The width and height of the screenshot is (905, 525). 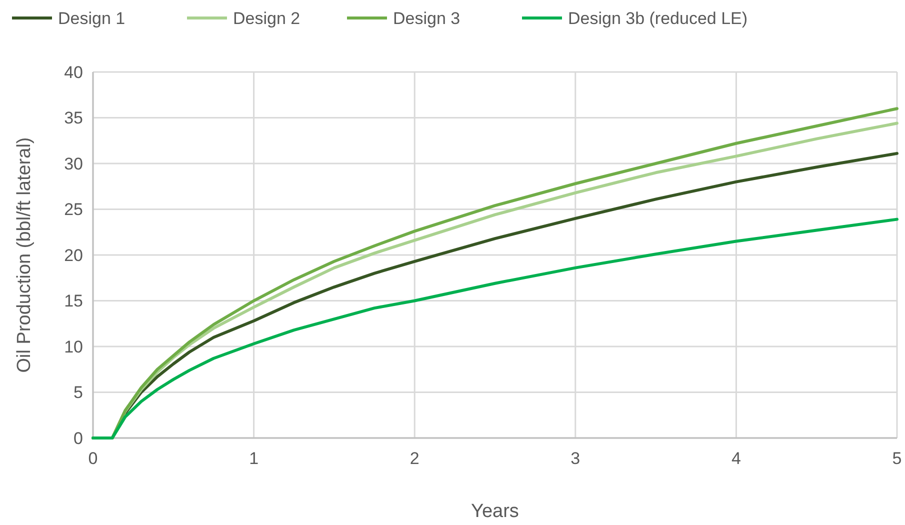 What do you see at coordinates (73, 346) in the screenshot?
I see `y-tick-label: 10` at bounding box center [73, 346].